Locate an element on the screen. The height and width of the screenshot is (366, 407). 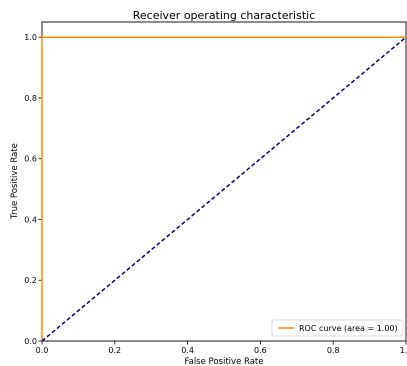
x-tick-label: 0.0 is located at coordinates (42, 350).